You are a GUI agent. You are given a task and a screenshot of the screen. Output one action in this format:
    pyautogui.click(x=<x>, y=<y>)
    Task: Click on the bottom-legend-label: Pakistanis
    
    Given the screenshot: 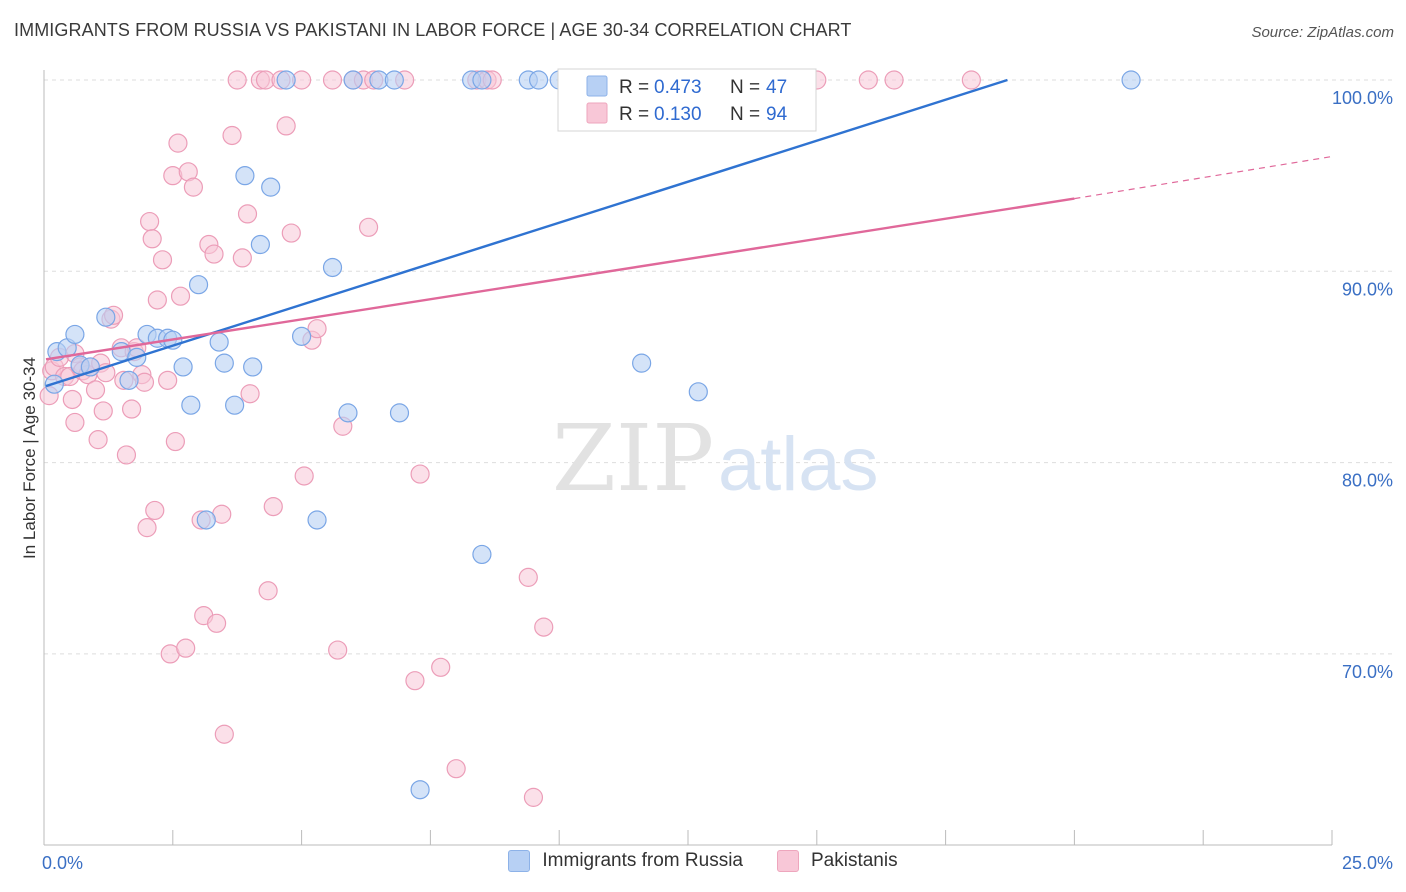 What is the action you would take?
    pyautogui.click(x=854, y=860)
    